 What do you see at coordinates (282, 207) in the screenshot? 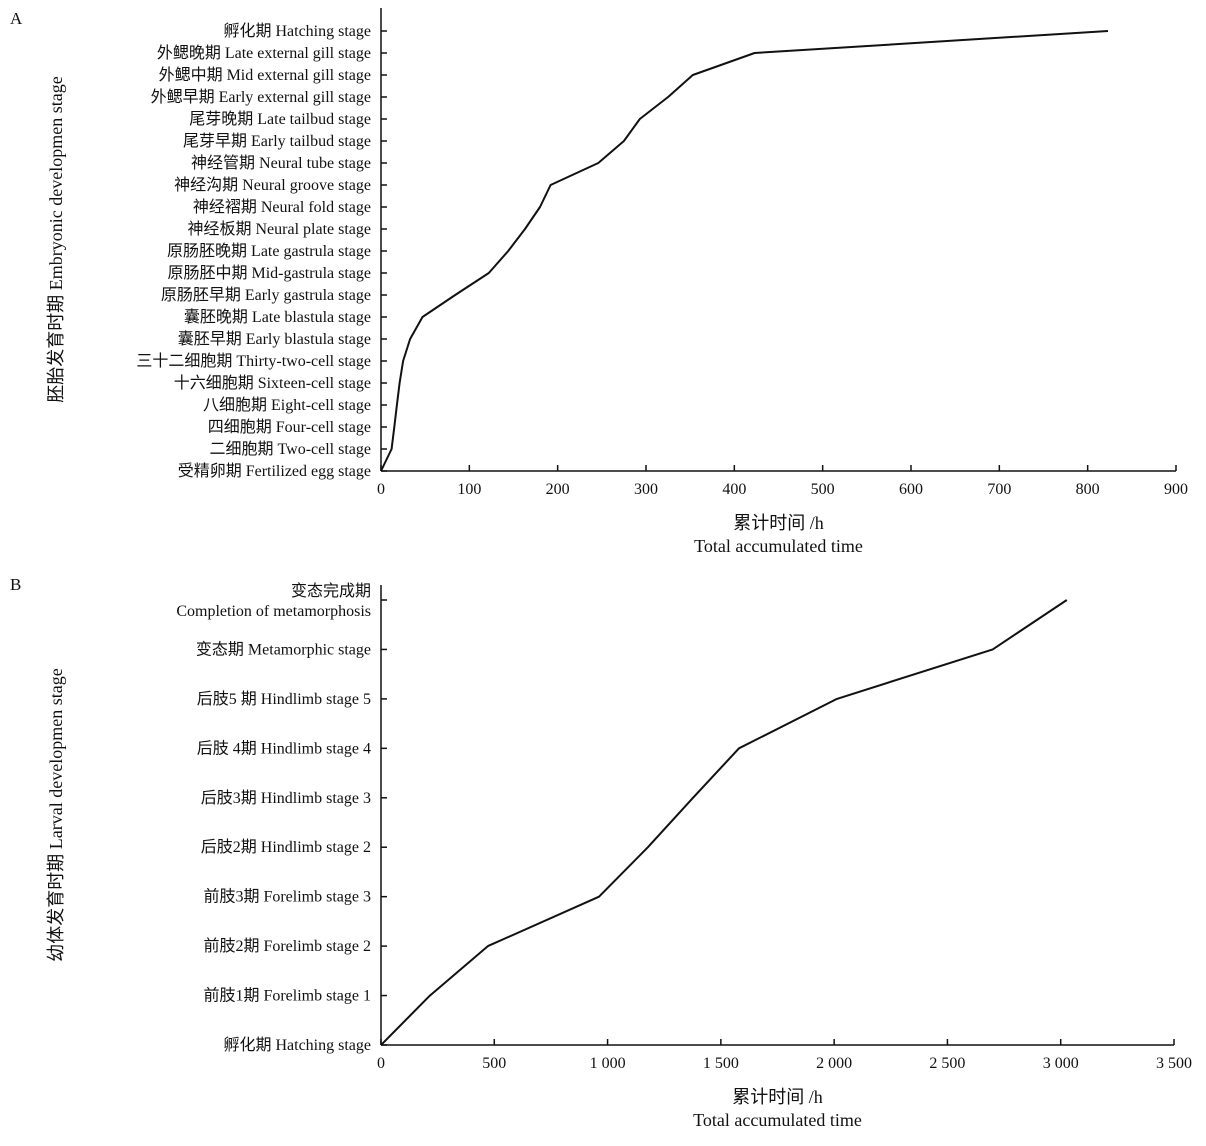
I see `y-tick-label: 神经褶期 Neural fold stage` at bounding box center [282, 207].